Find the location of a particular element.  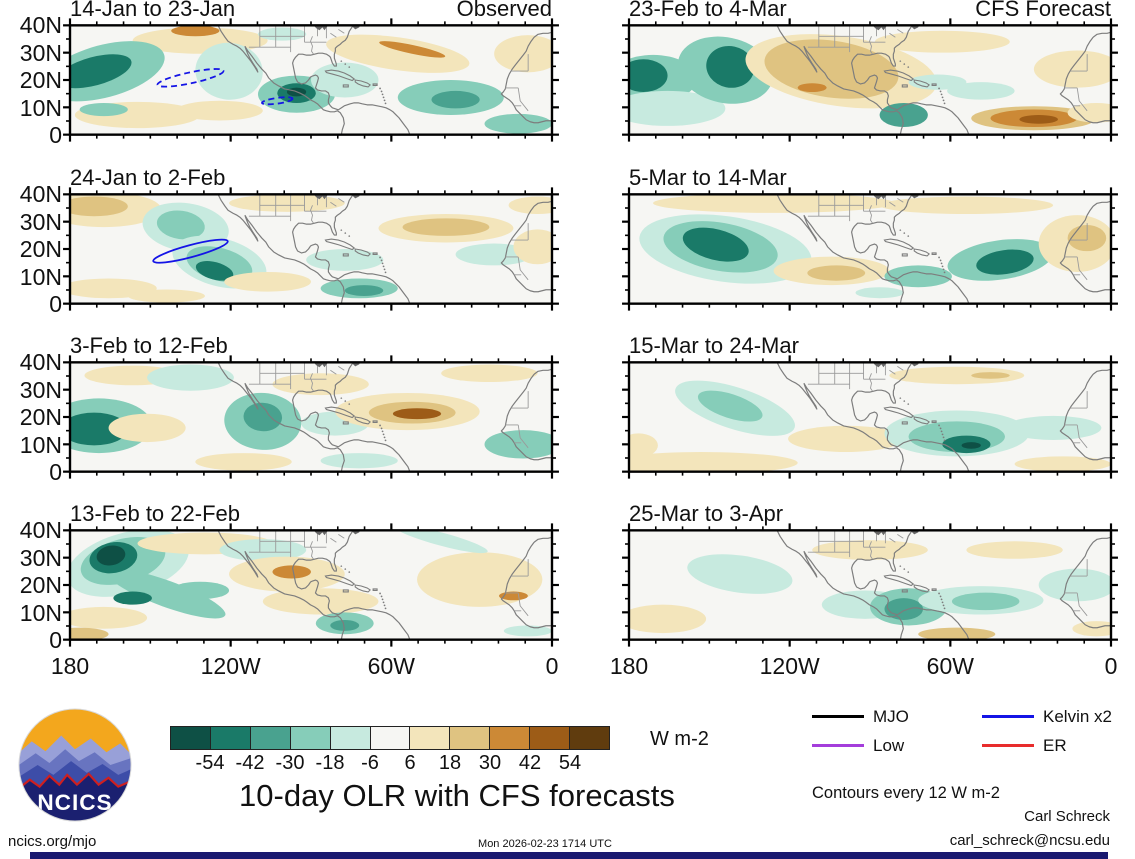

colorbar is located at coordinates (390, 738).